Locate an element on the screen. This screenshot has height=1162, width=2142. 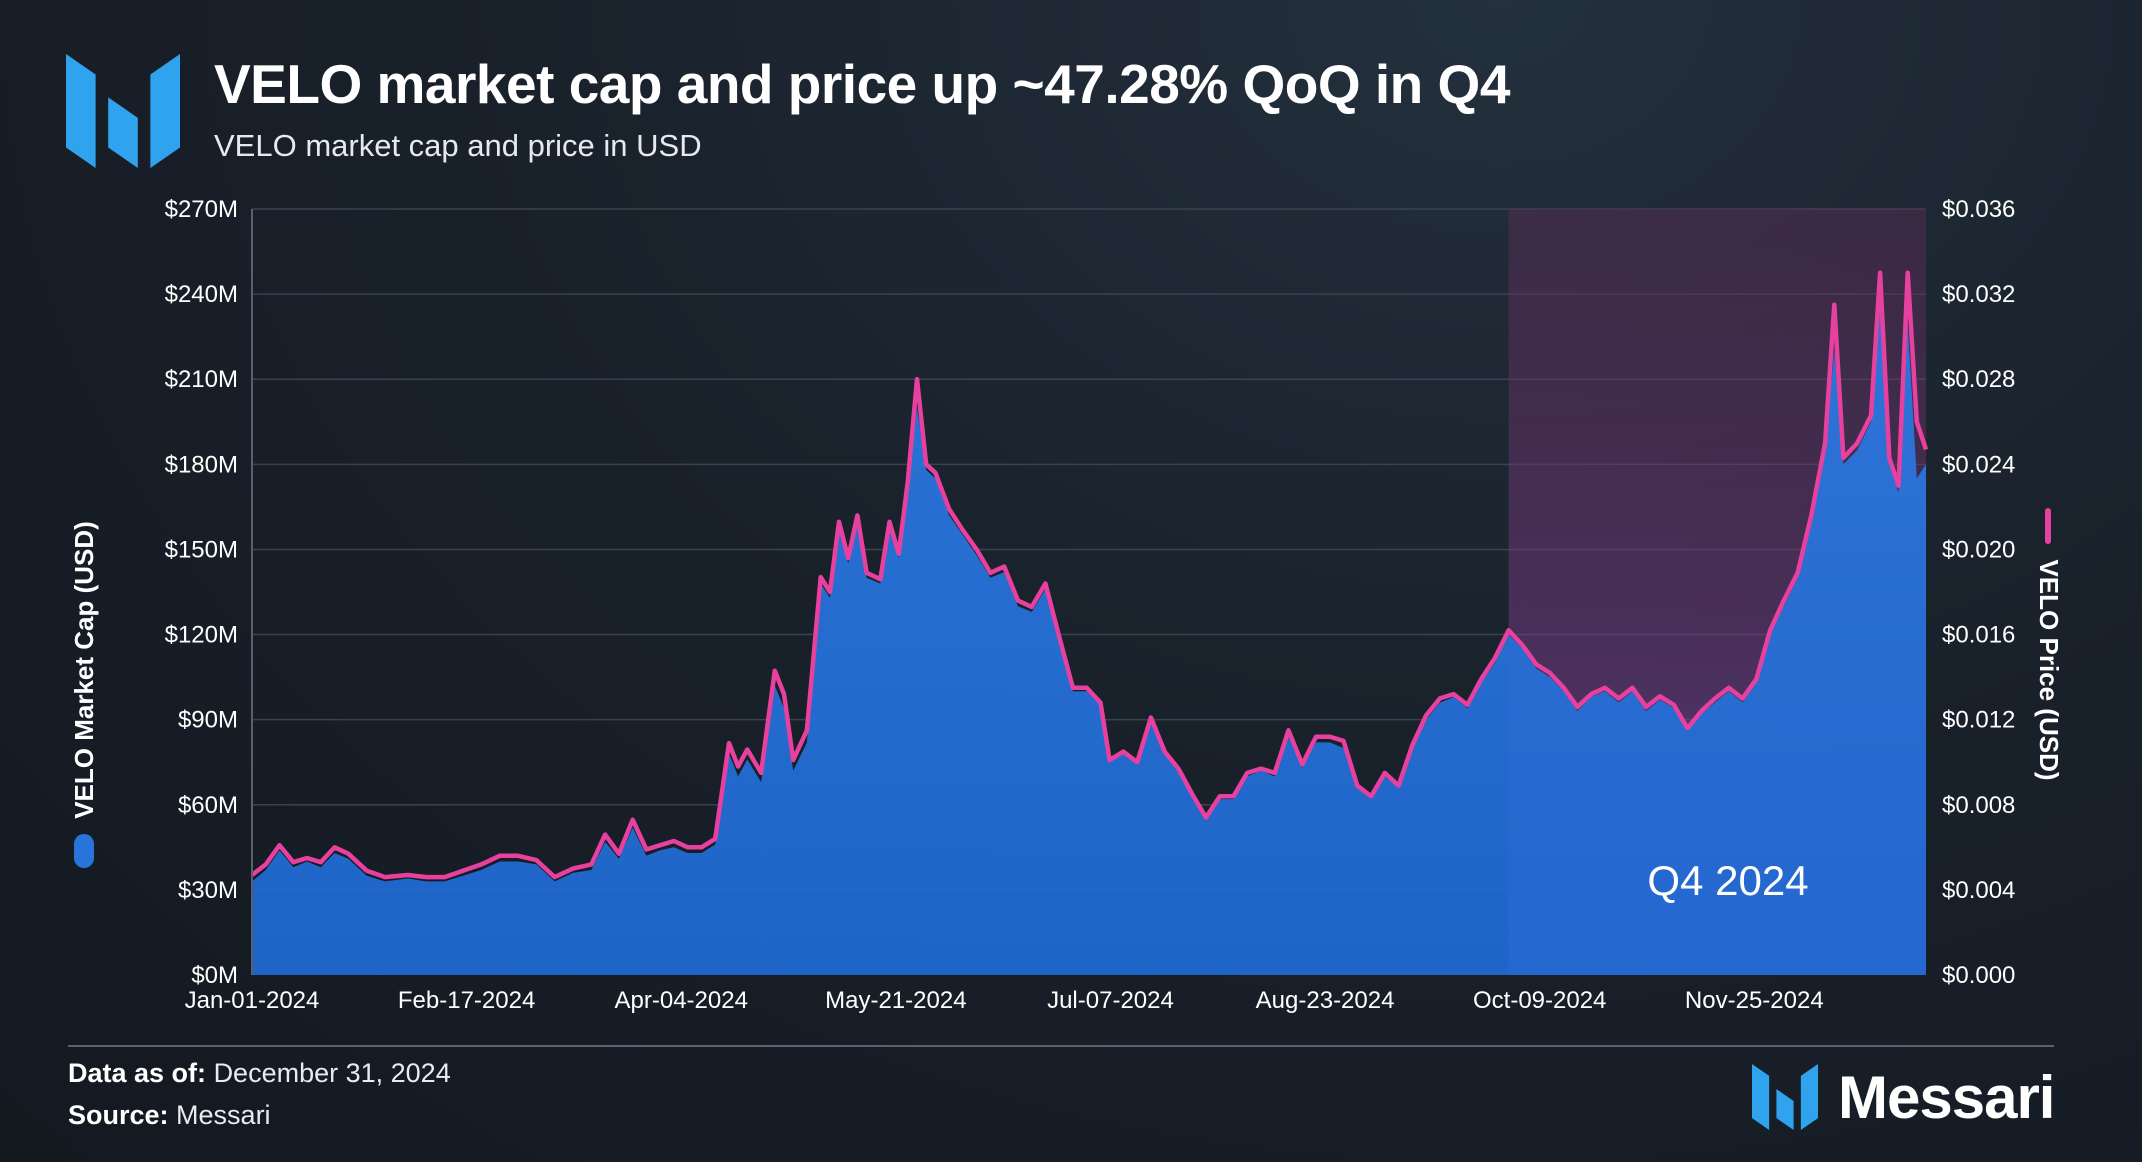
y-left-tick-label: $180M is located at coordinates (201, 464).